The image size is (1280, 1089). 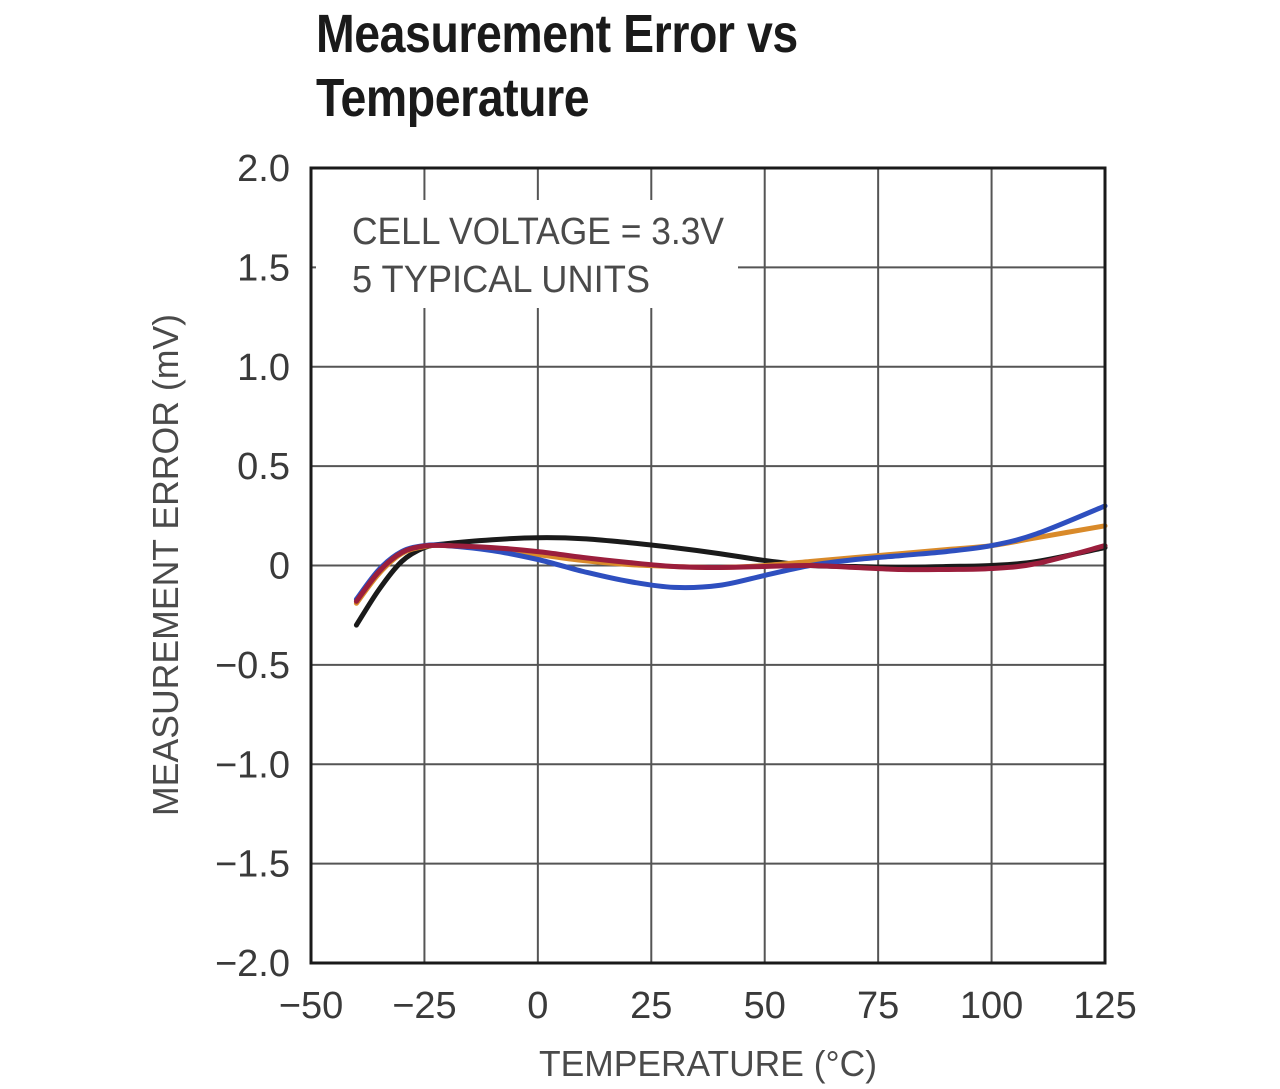 I want to click on y-tick-label: −1.5, so click(x=252, y=865).